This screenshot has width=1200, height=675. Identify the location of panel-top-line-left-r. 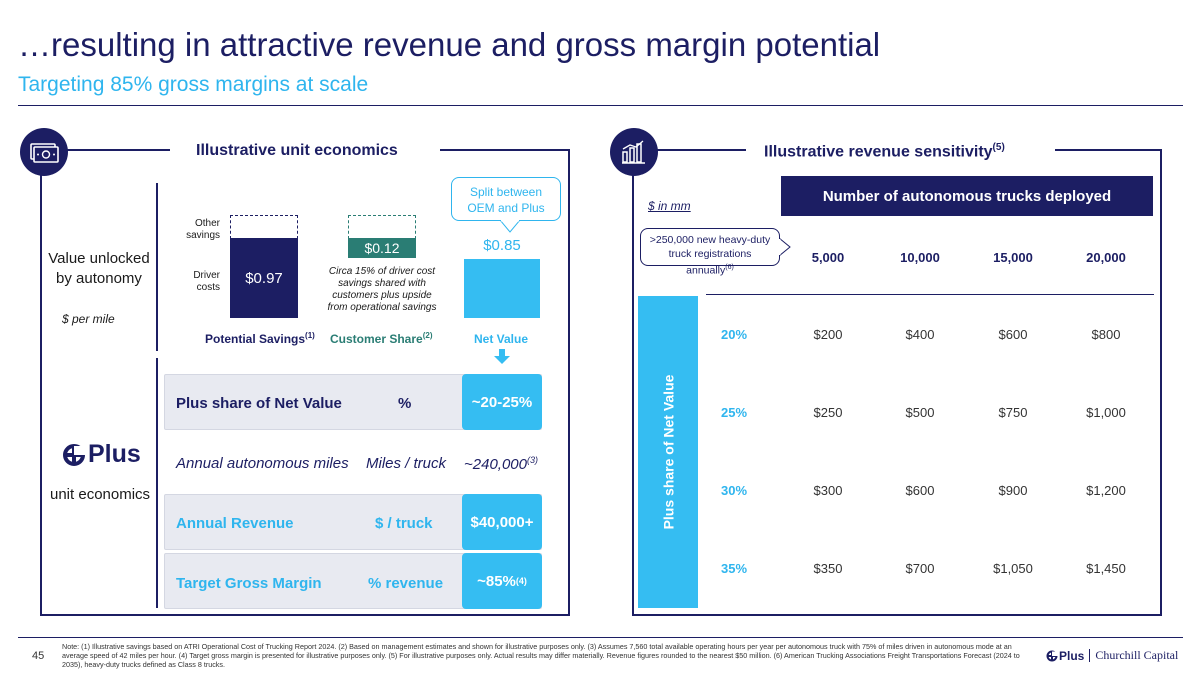
(701, 150).